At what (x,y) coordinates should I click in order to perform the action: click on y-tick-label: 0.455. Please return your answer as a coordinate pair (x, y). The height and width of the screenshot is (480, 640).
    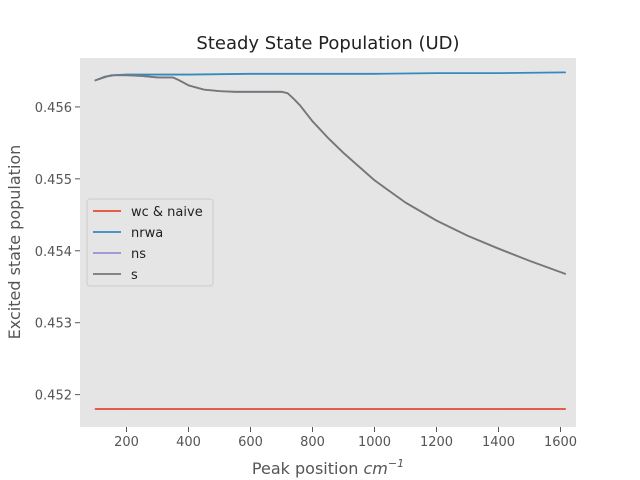
    Looking at the image, I should click on (53, 180).